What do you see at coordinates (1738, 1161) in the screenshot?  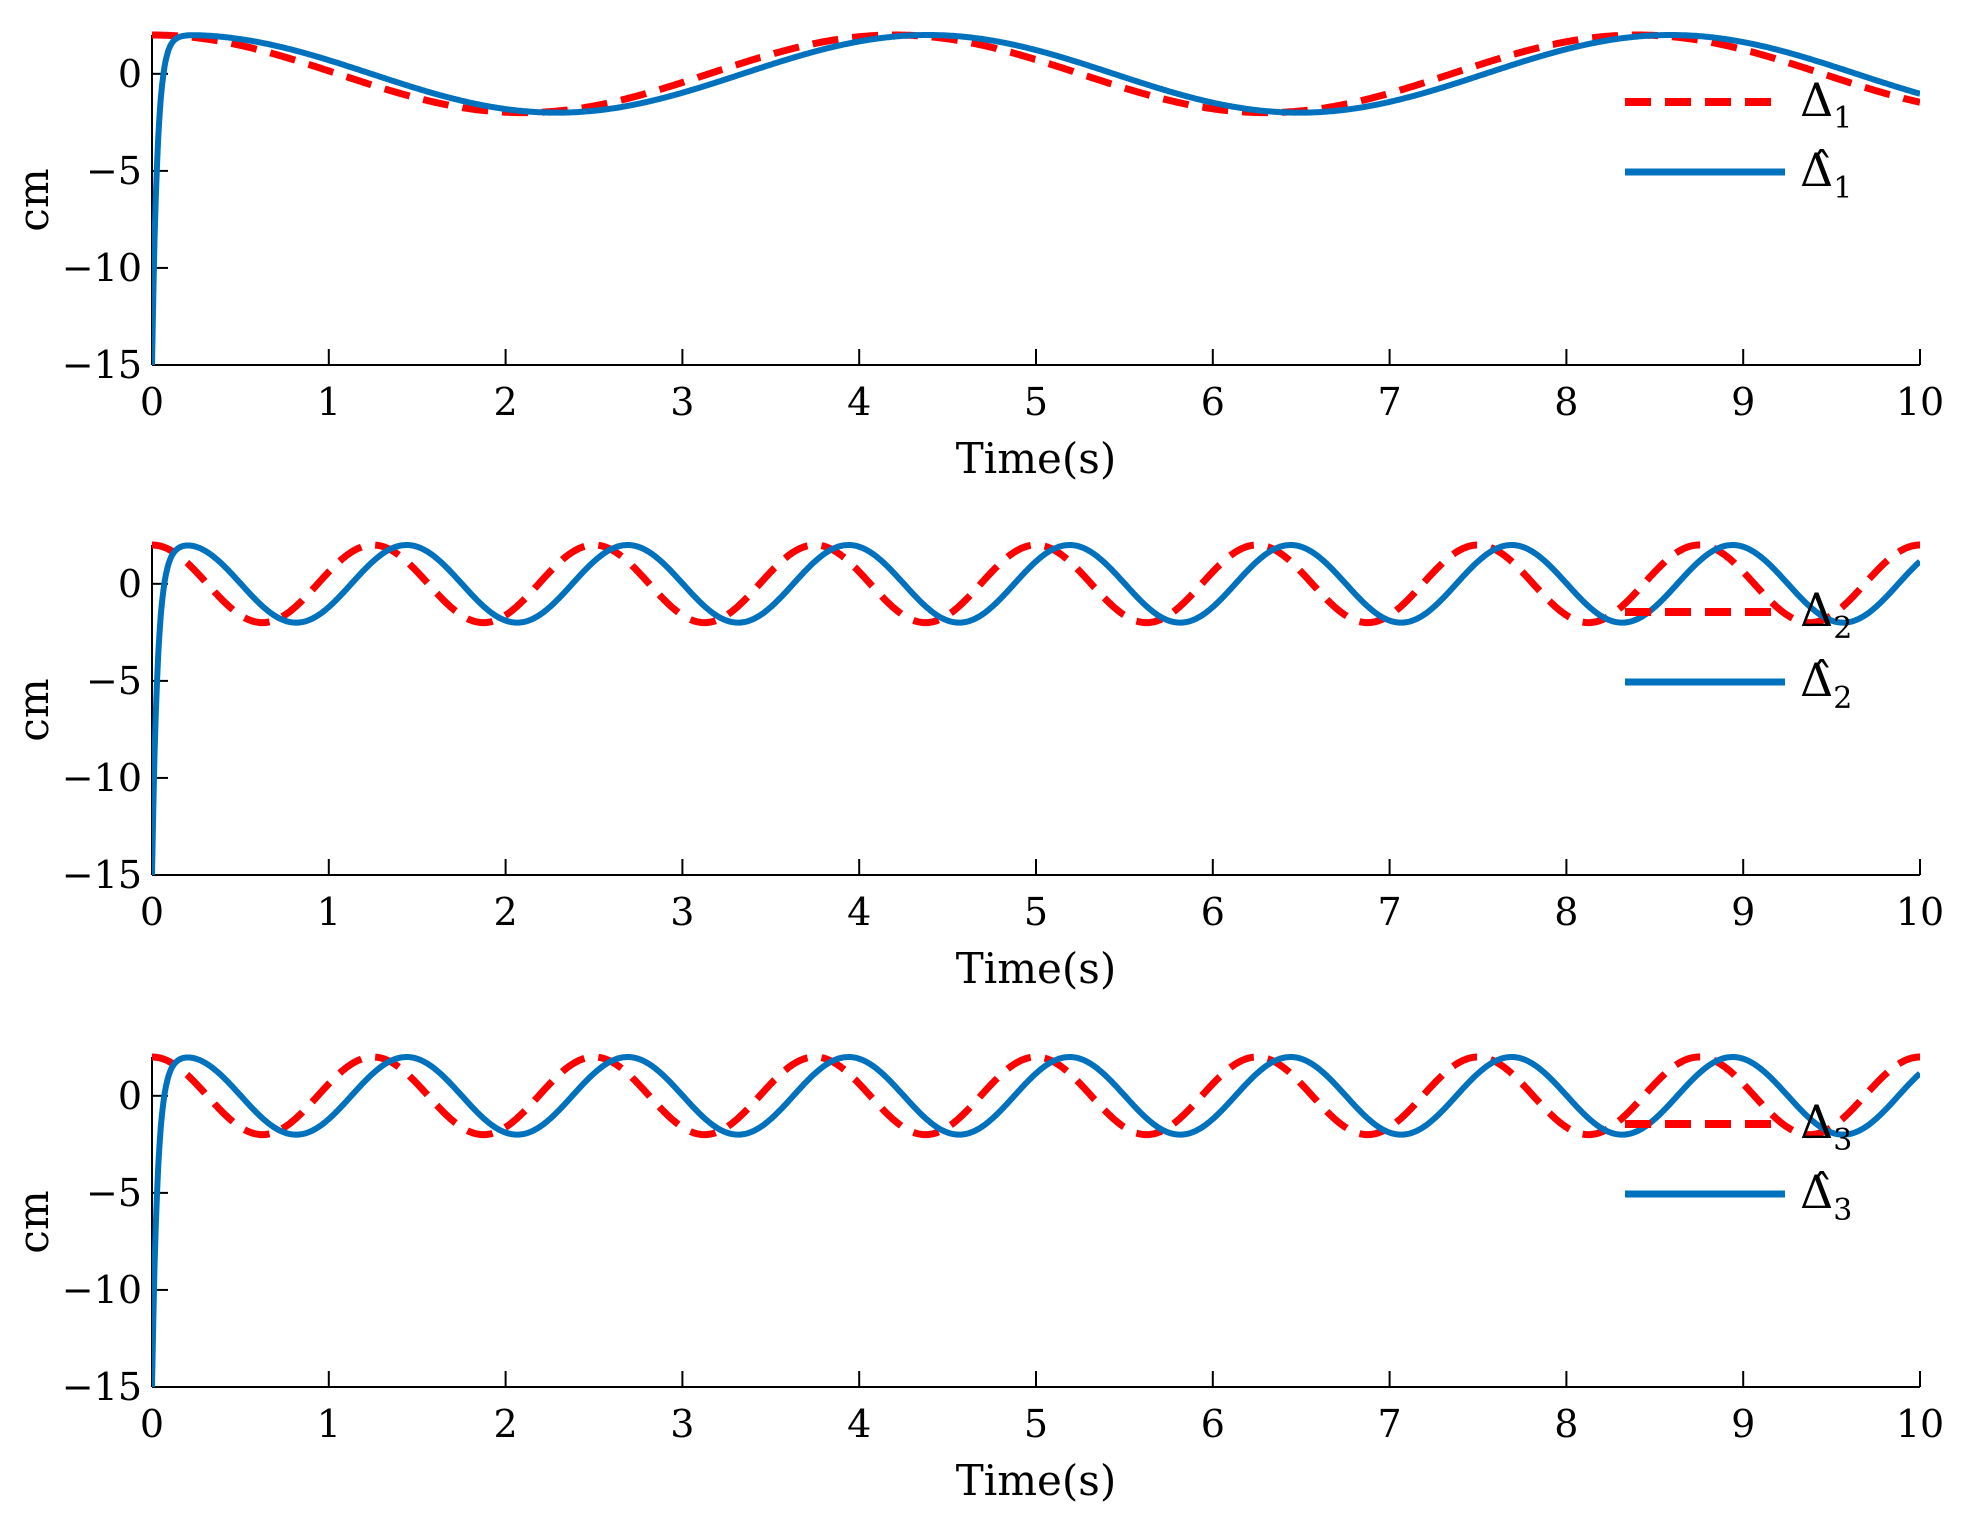 I see `legend: Δ3Δ̂3` at bounding box center [1738, 1161].